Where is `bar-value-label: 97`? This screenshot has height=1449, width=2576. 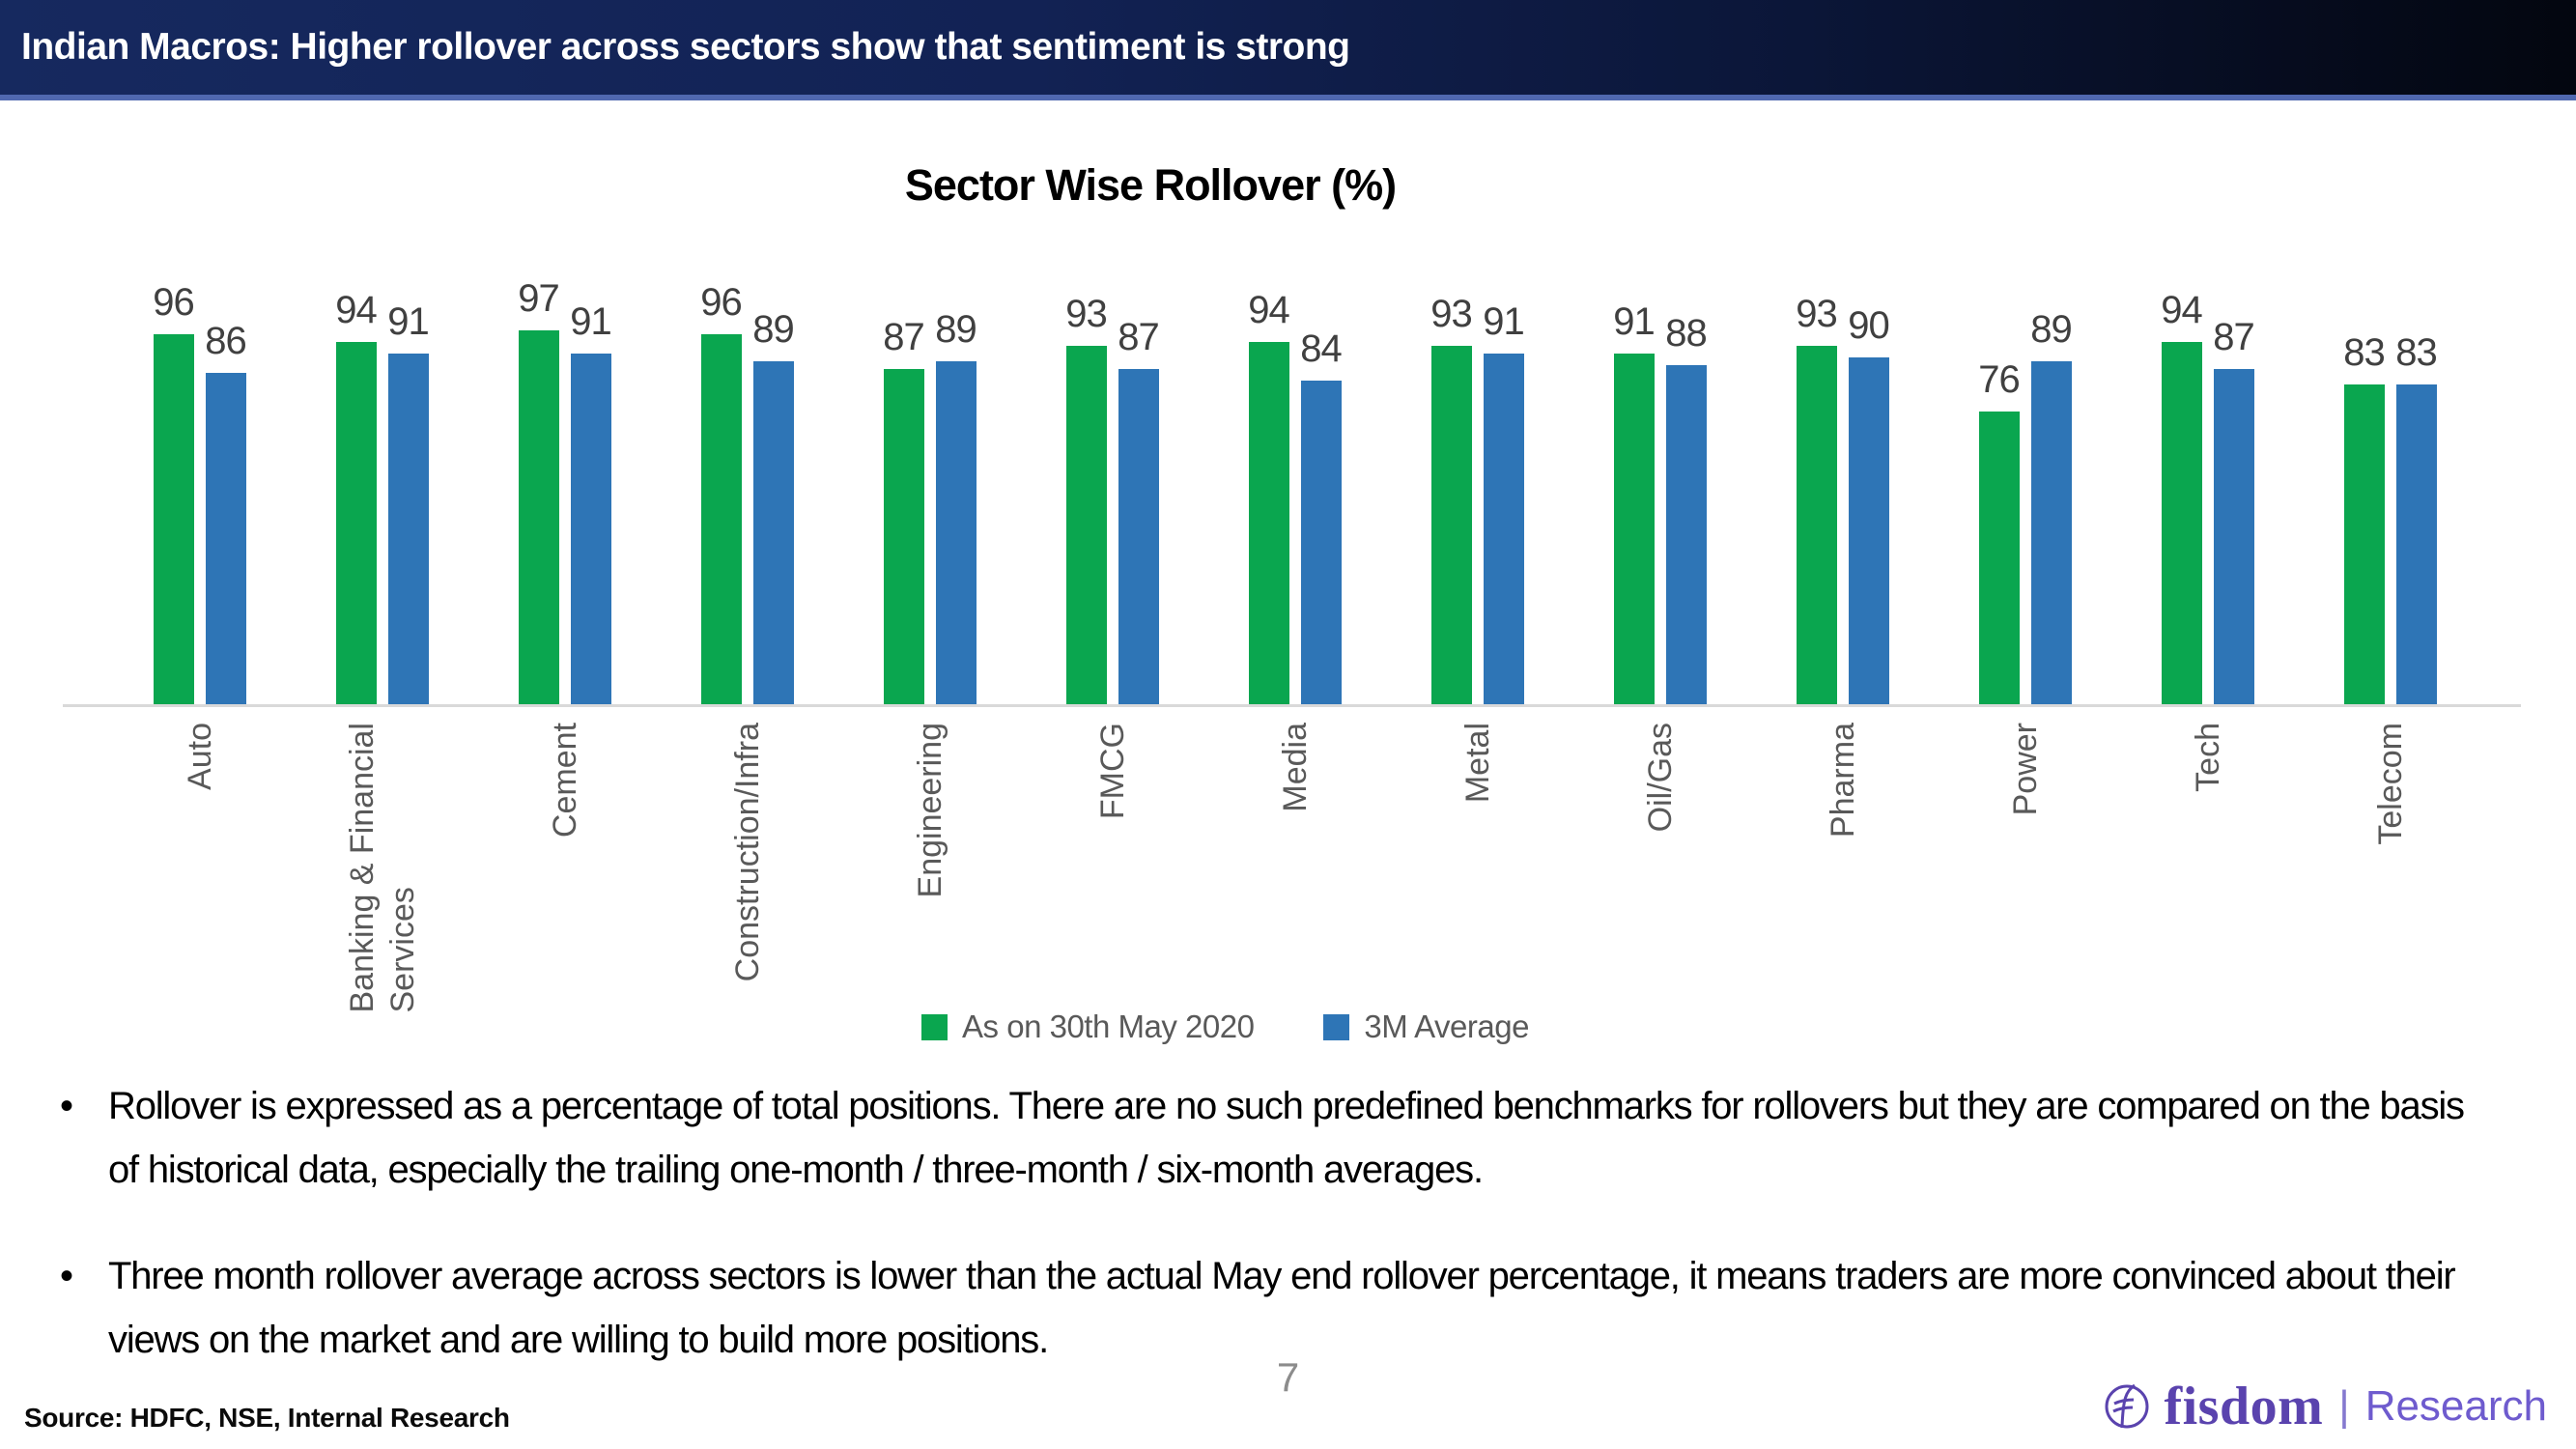 bar-value-label: 97 is located at coordinates (538, 298).